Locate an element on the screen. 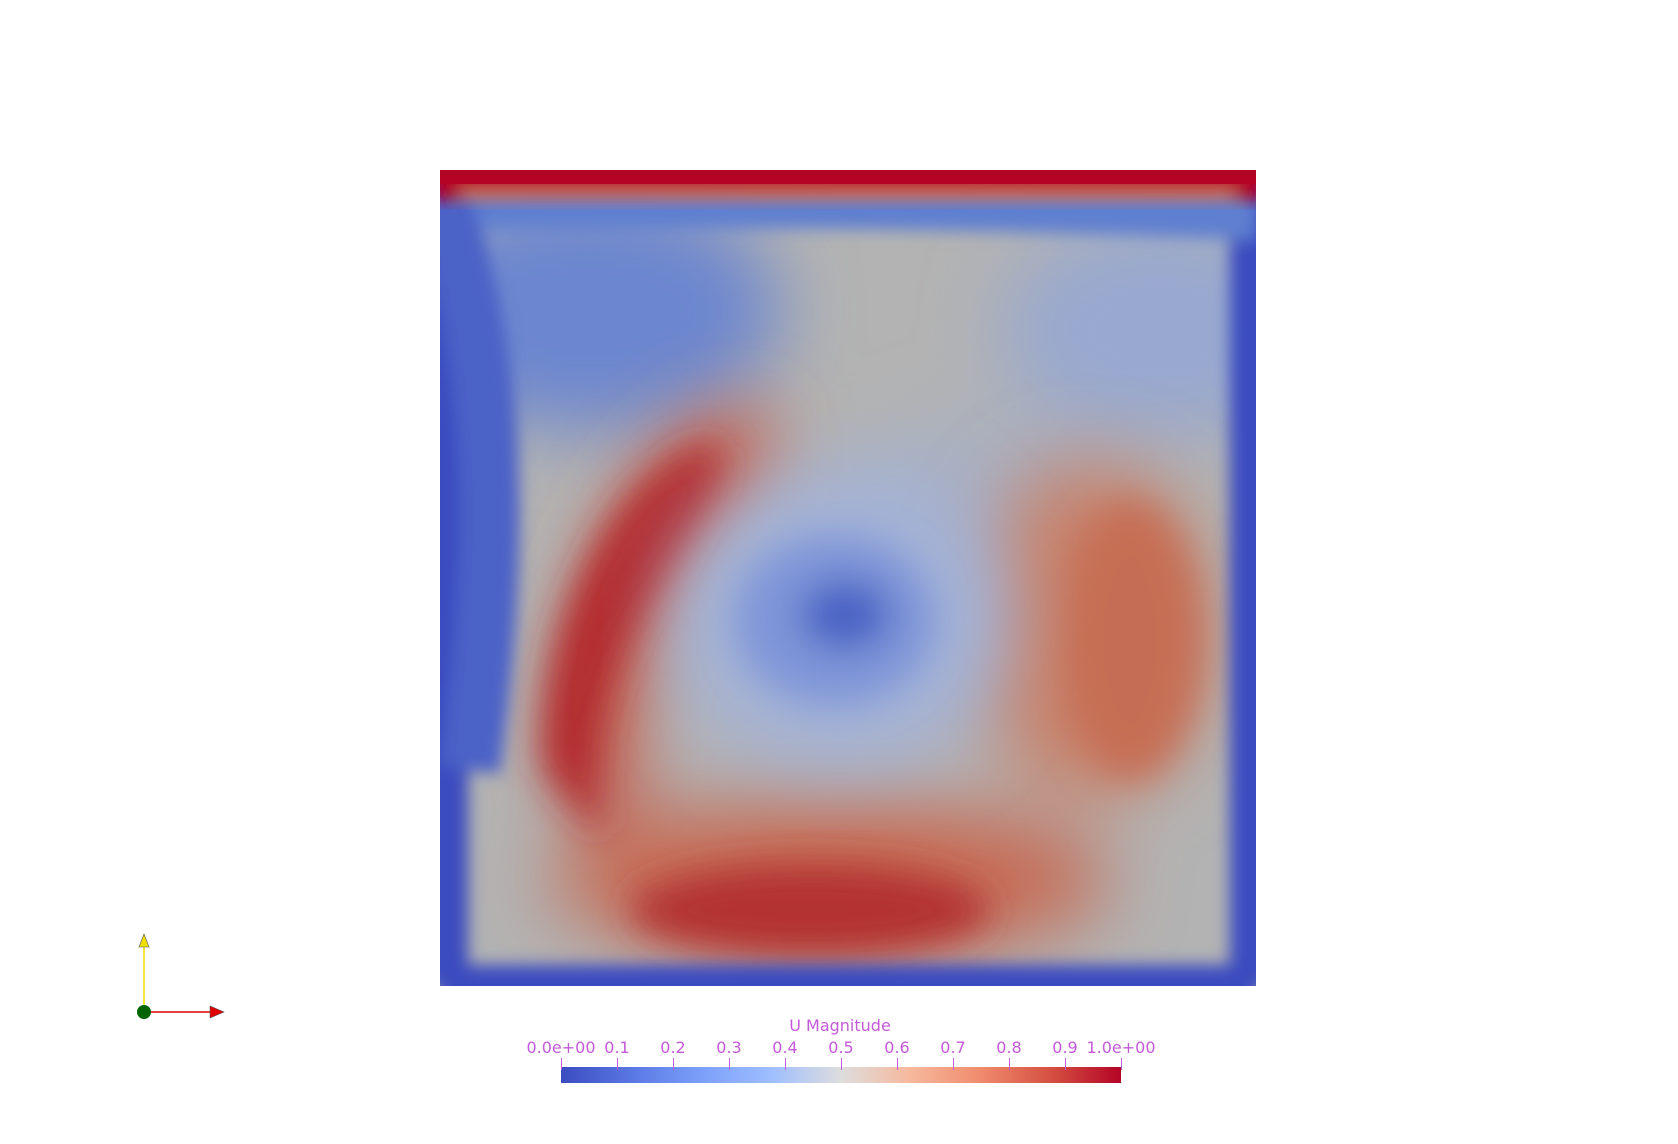 The image size is (1678, 1144). color-legend-tick-label: 0.3 is located at coordinates (729, 1047).